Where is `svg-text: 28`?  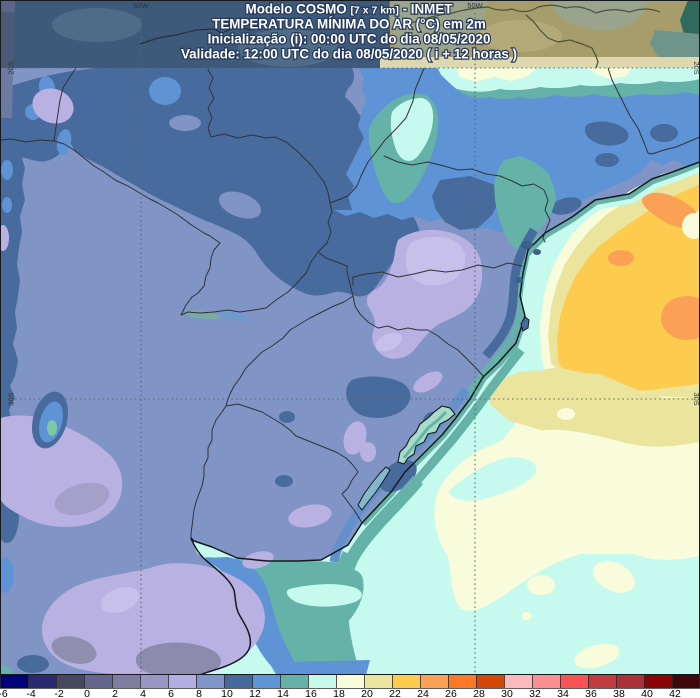
svg-text: 28 is located at coordinates (479, 693).